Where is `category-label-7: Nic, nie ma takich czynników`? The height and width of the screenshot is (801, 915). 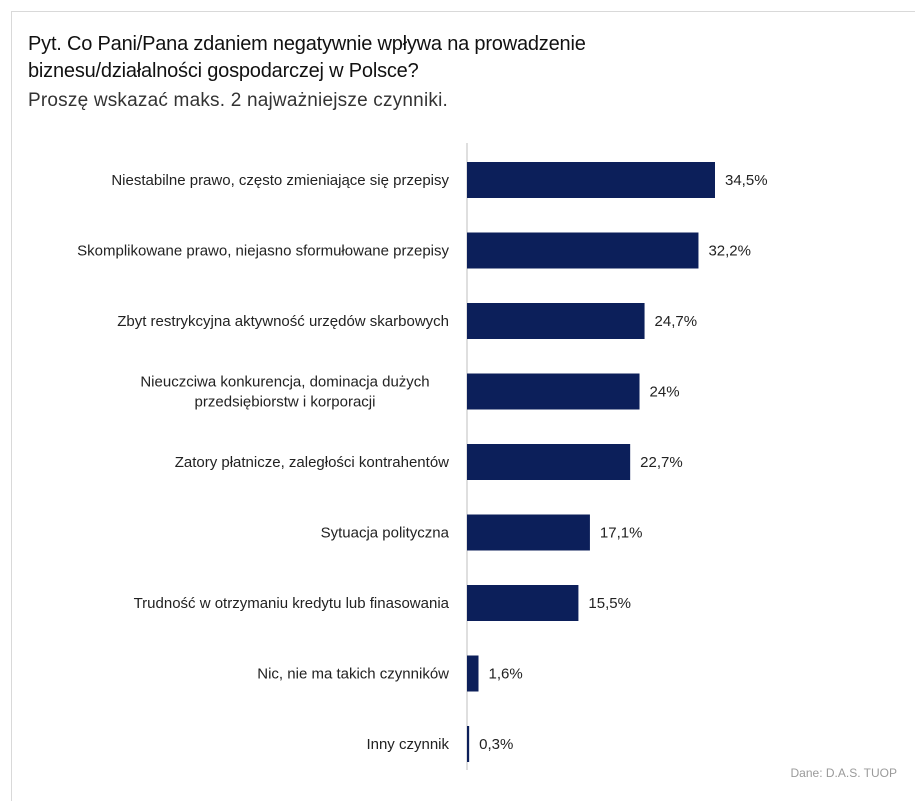
category-label-7: Nic, nie ma takich czynników is located at coordinates (353, 674).